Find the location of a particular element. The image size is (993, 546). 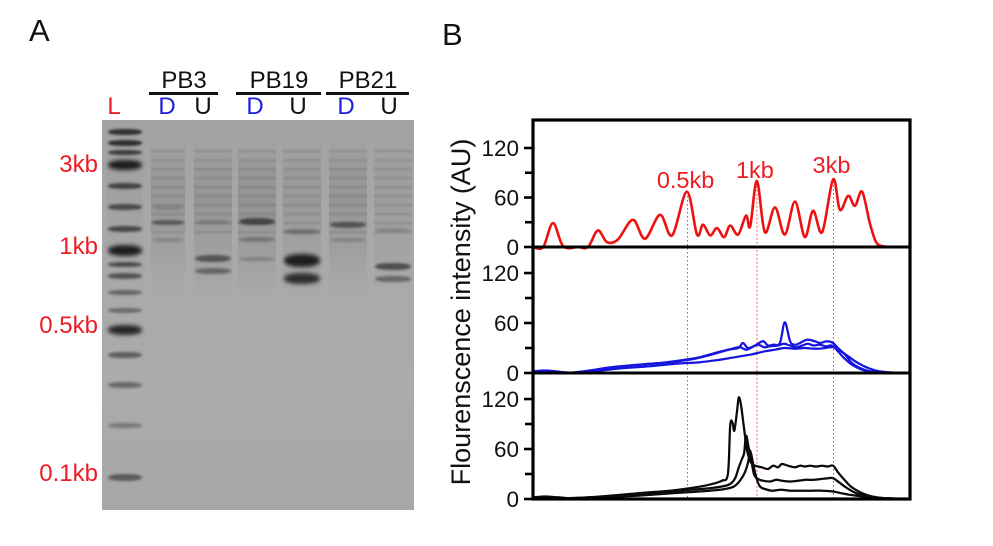

marker-label-3kb: 3kb is located at coordinates (832, 165).